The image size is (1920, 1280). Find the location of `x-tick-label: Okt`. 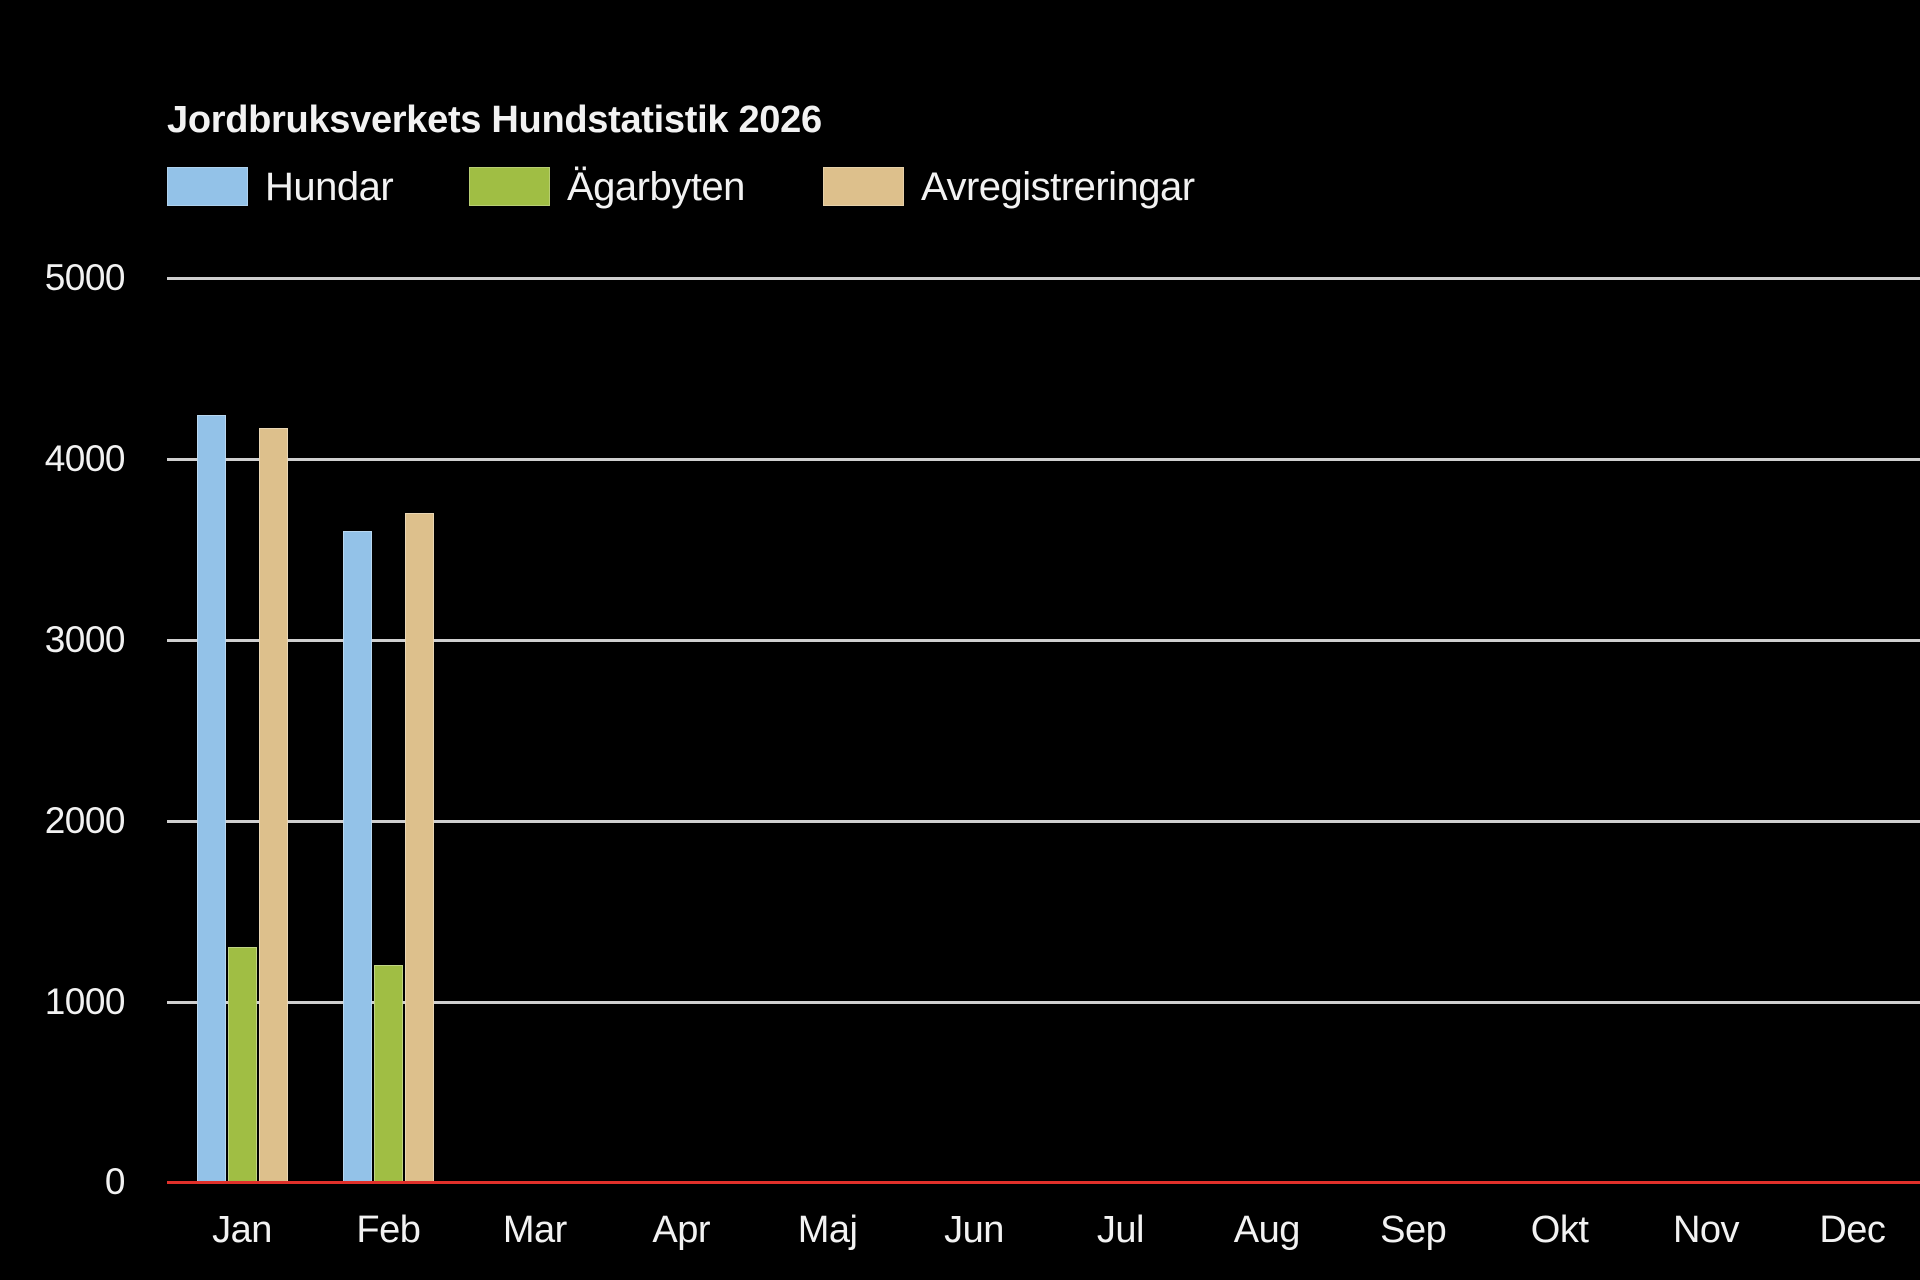

x-tick-label: Okt is located at coordinates (1559, 1230).